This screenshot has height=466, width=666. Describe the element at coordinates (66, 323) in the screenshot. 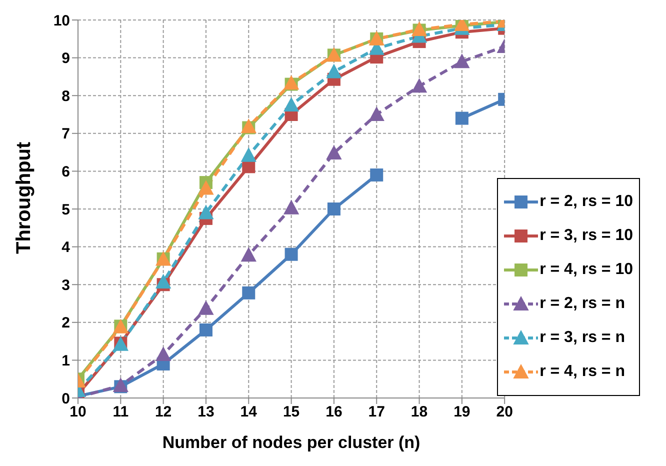

I see `y-tick-label: 2` at that location.